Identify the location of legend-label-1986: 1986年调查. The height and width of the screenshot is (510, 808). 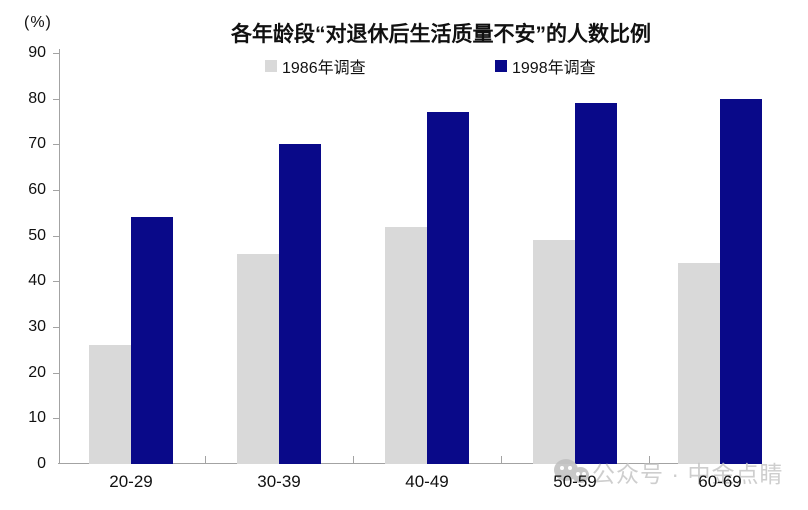
(324, 68).